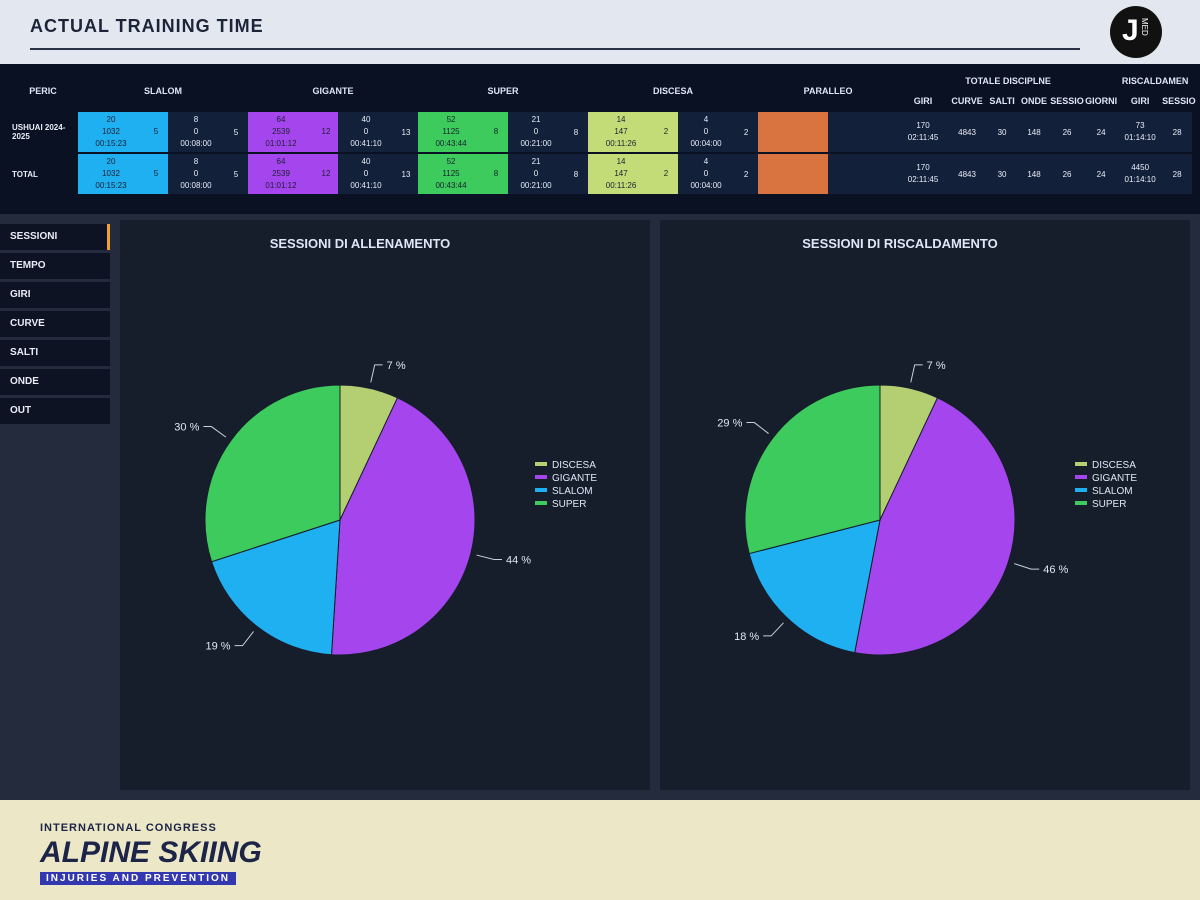  Describe the element at coordinates (602, 101) in the screenshot. I see `subheader-row: GIRI CURVE SALTI ONDE SESSIO GIORNI GIRI SESSIO` at that location.